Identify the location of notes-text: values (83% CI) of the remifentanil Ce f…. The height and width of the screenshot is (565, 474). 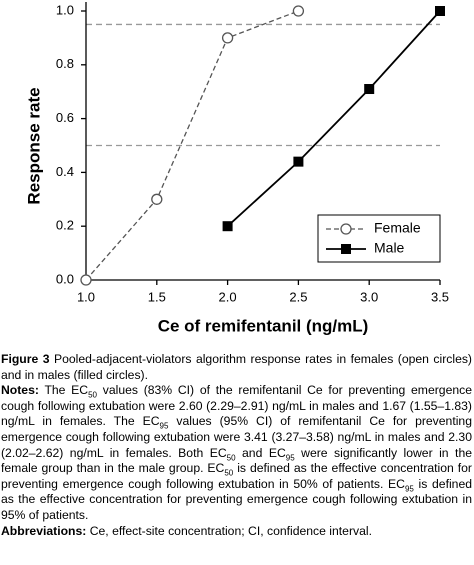
(236, 406).